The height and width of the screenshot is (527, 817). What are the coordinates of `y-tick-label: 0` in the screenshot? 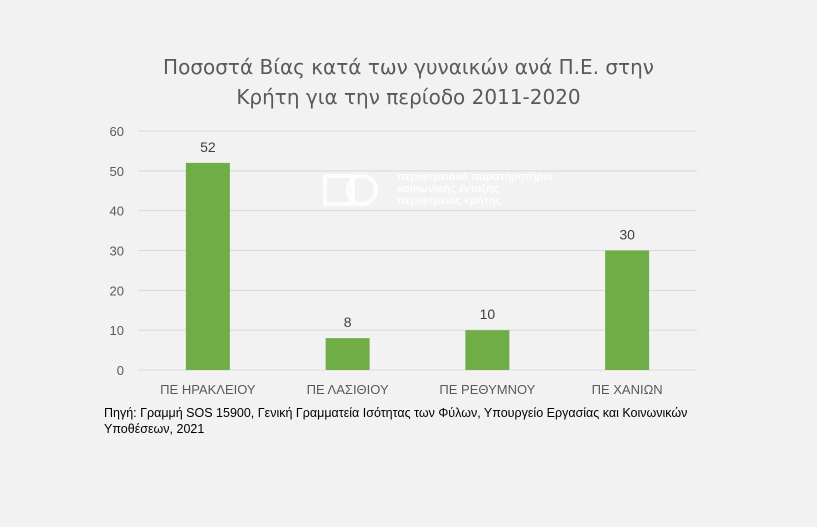 It's located at (120, 370).